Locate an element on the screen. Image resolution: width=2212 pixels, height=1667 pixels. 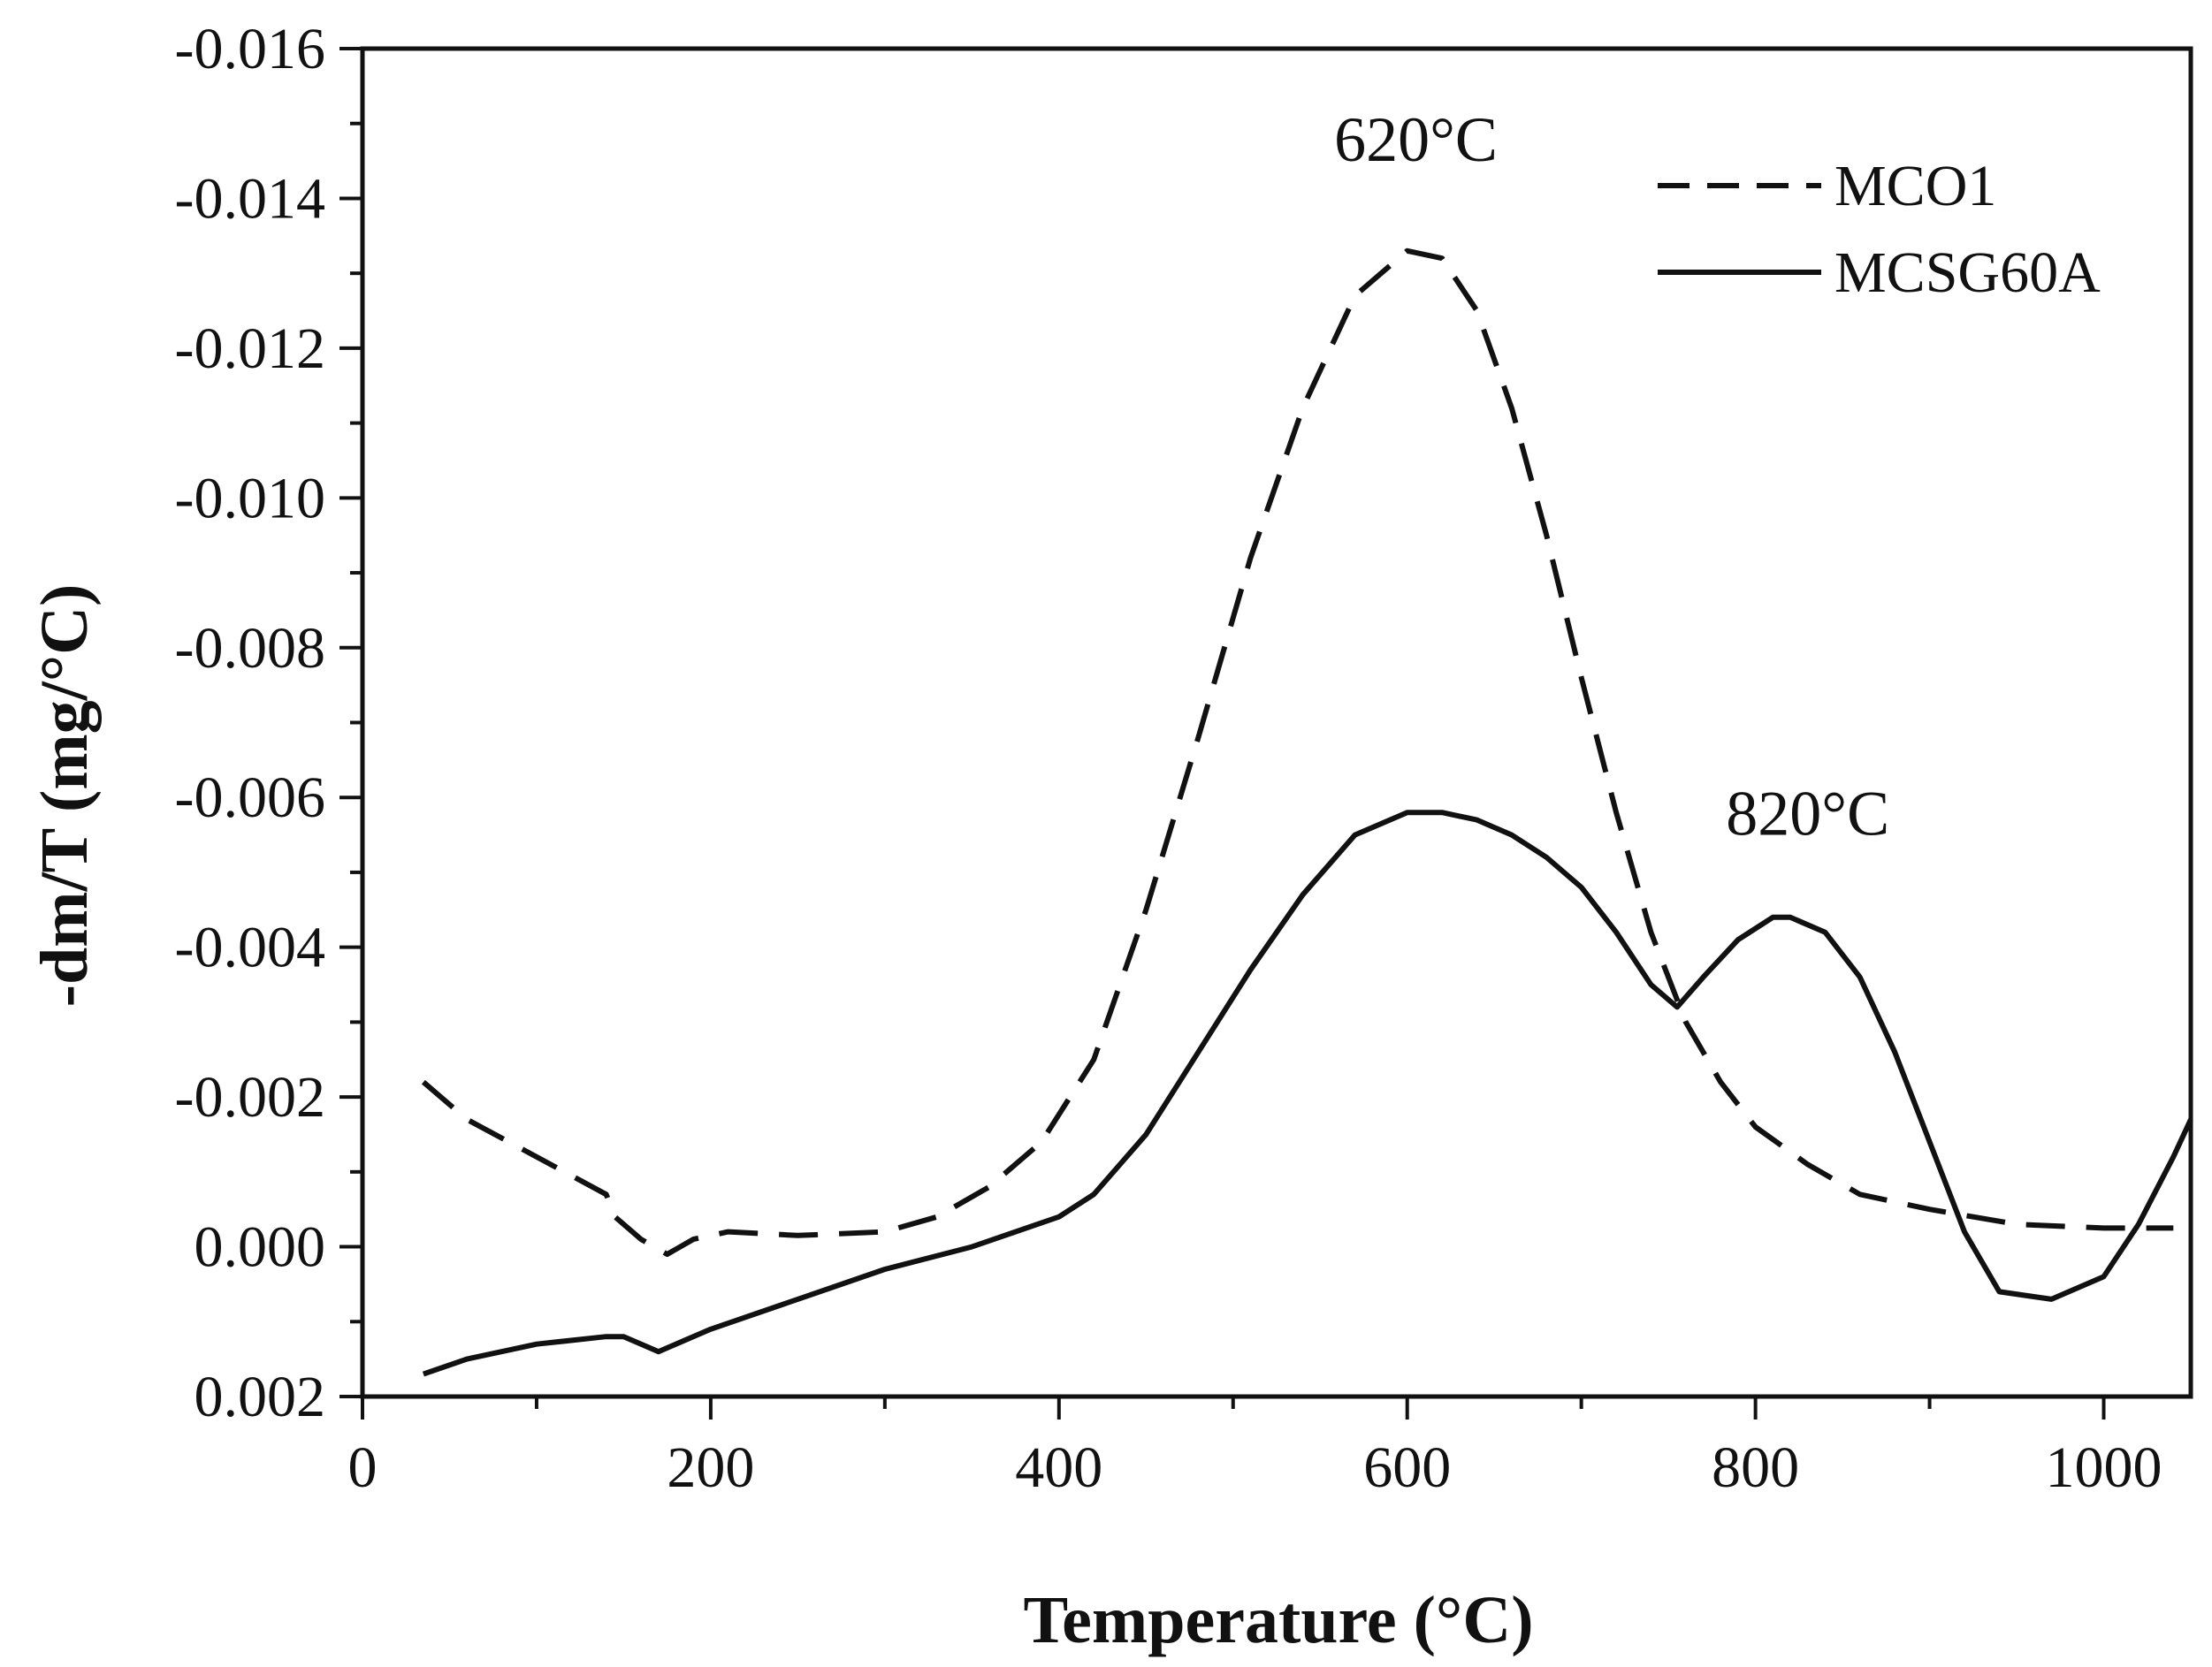
annotations: 620°C 820°C is located at coordinates (1611, 476).